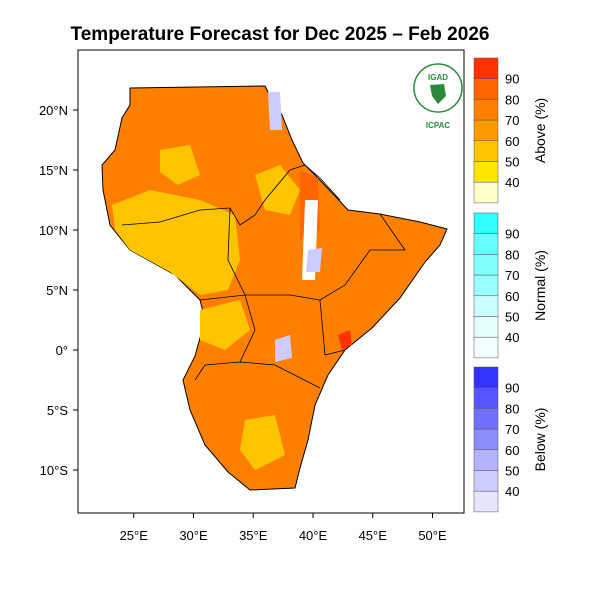  Describe the element at coordinates (510, 439) in the screenshot. I see `legend-below: 90 80 70 60 50 40 Below (%)` at that location.